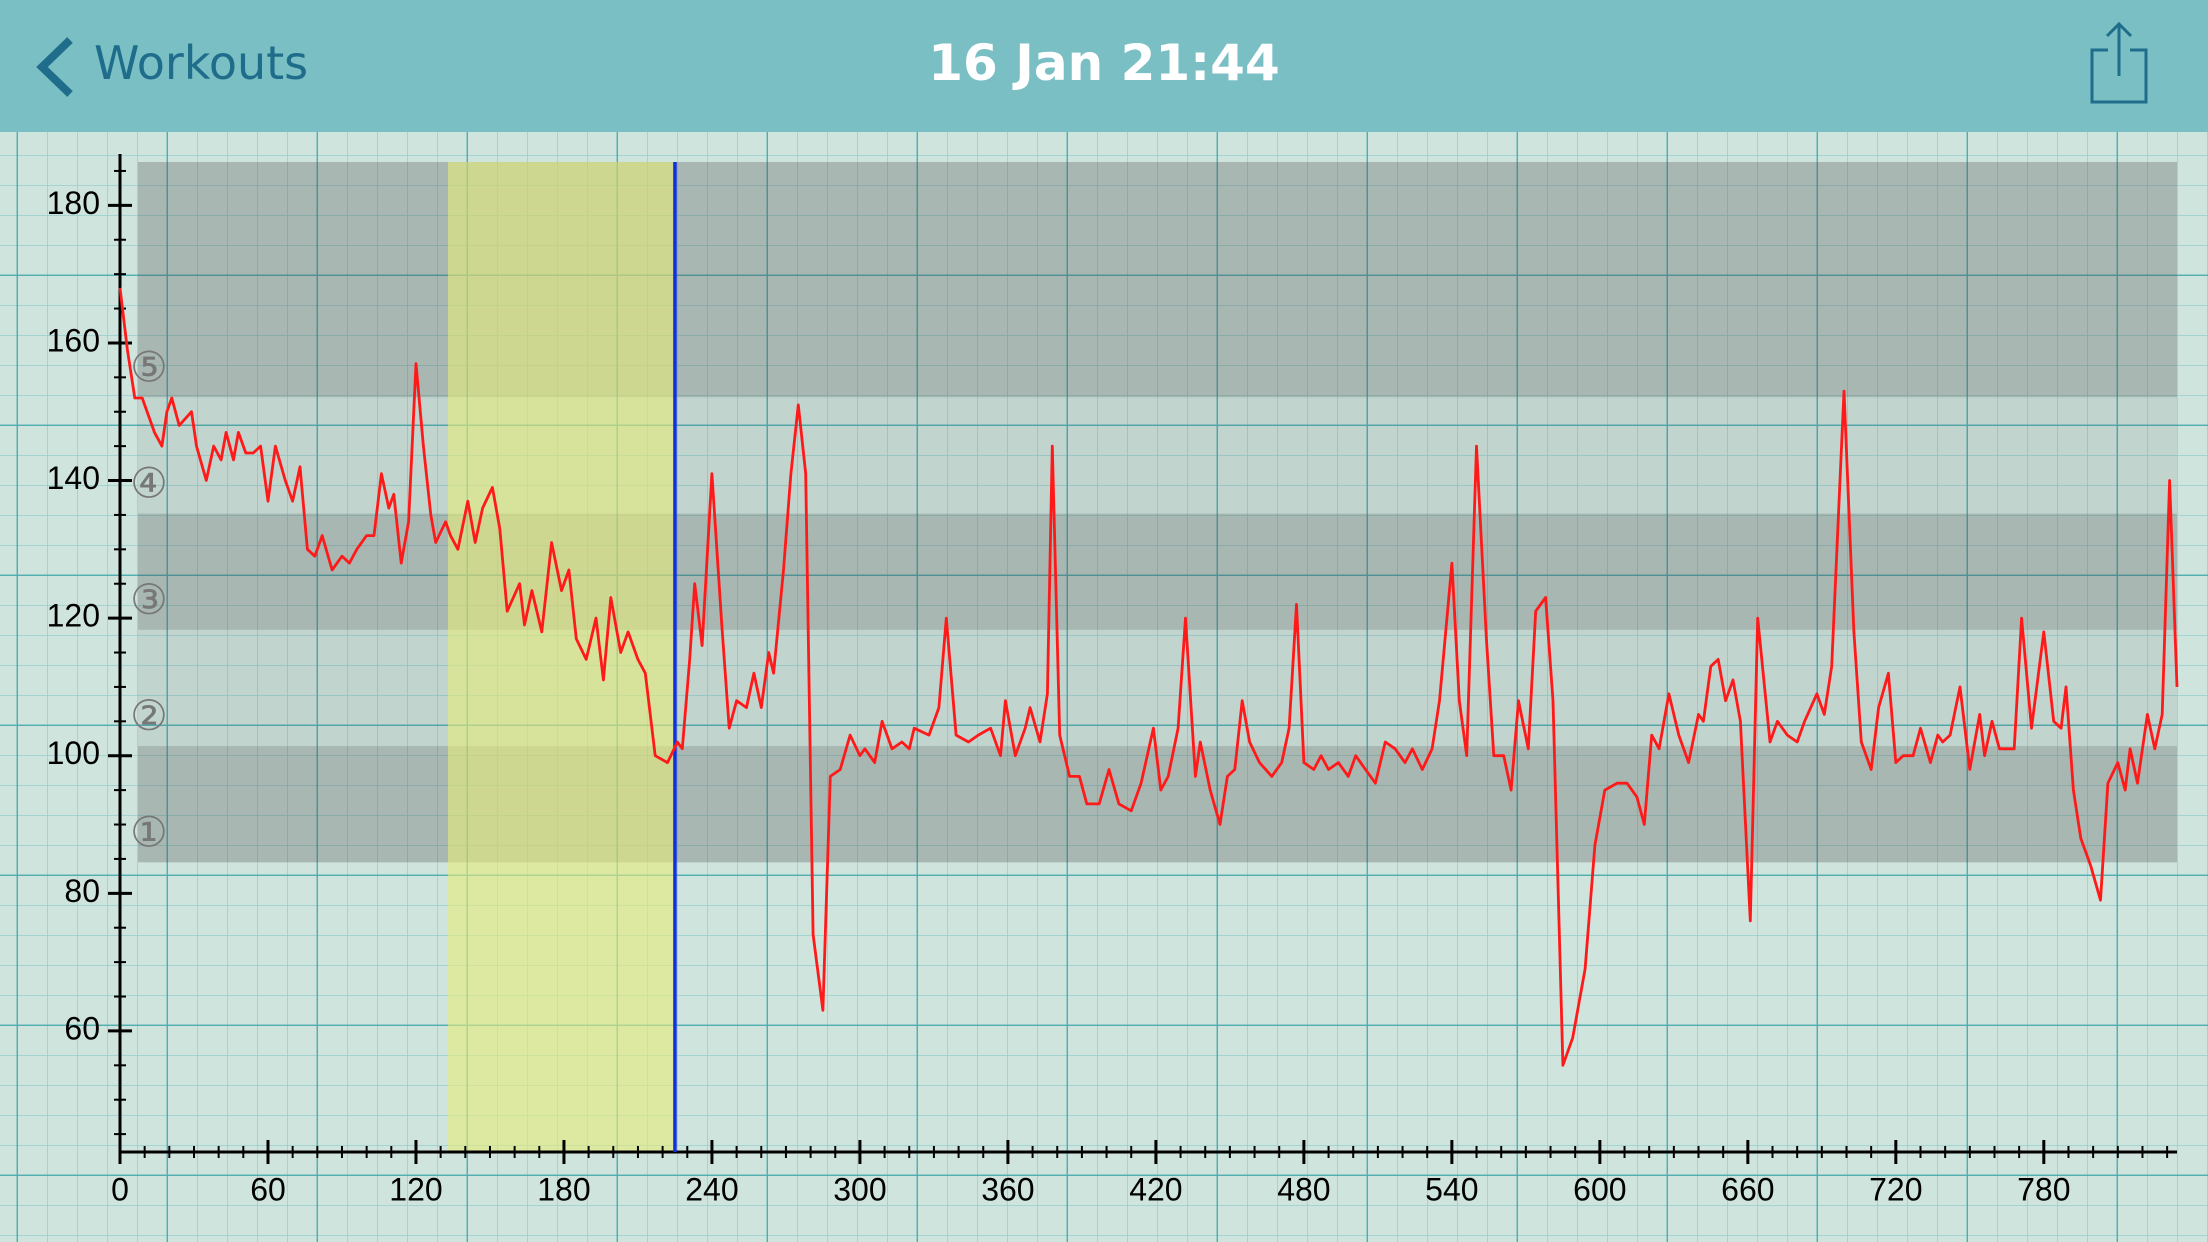 The image size is (2208, 1242). I want to click on y-tick-label: 160, so click(73, 340).